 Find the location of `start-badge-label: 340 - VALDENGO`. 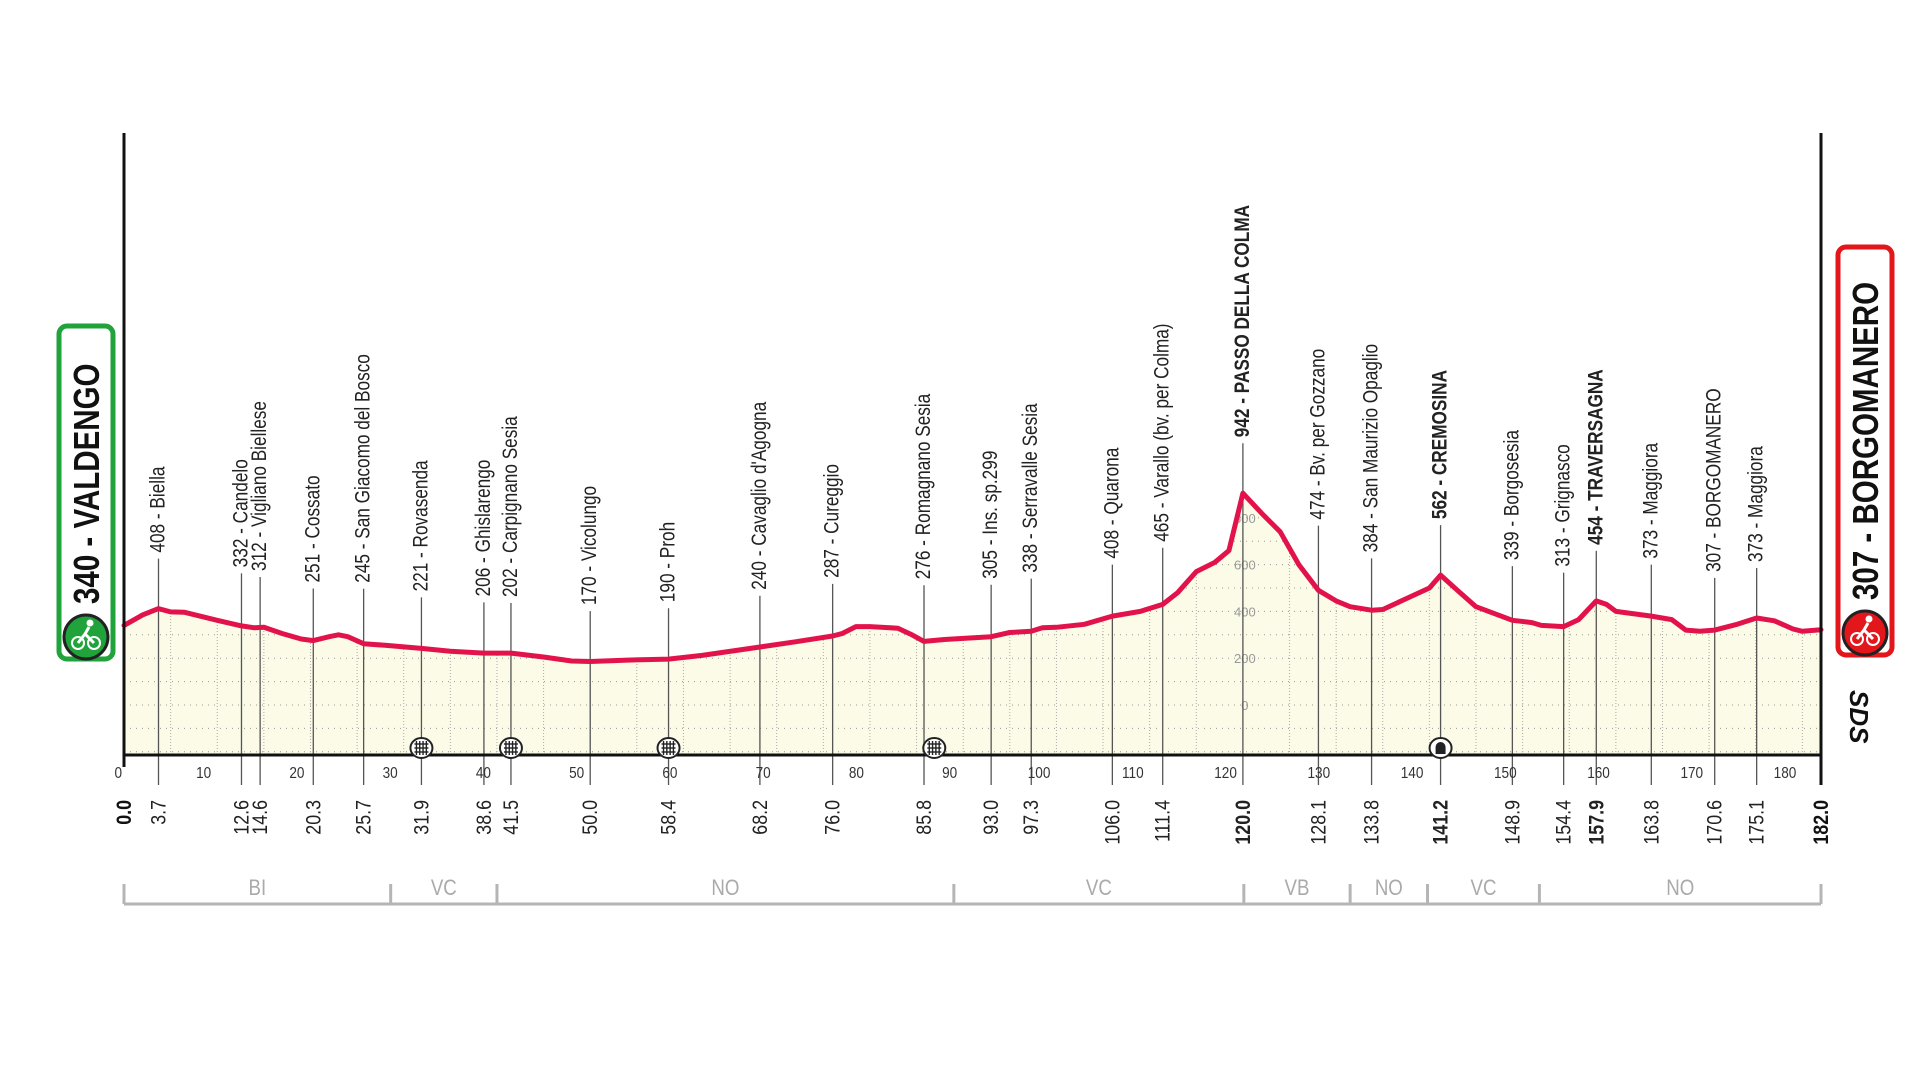

start-badge-label: 340 - VALDENGO is located at coordinates (86, 484).